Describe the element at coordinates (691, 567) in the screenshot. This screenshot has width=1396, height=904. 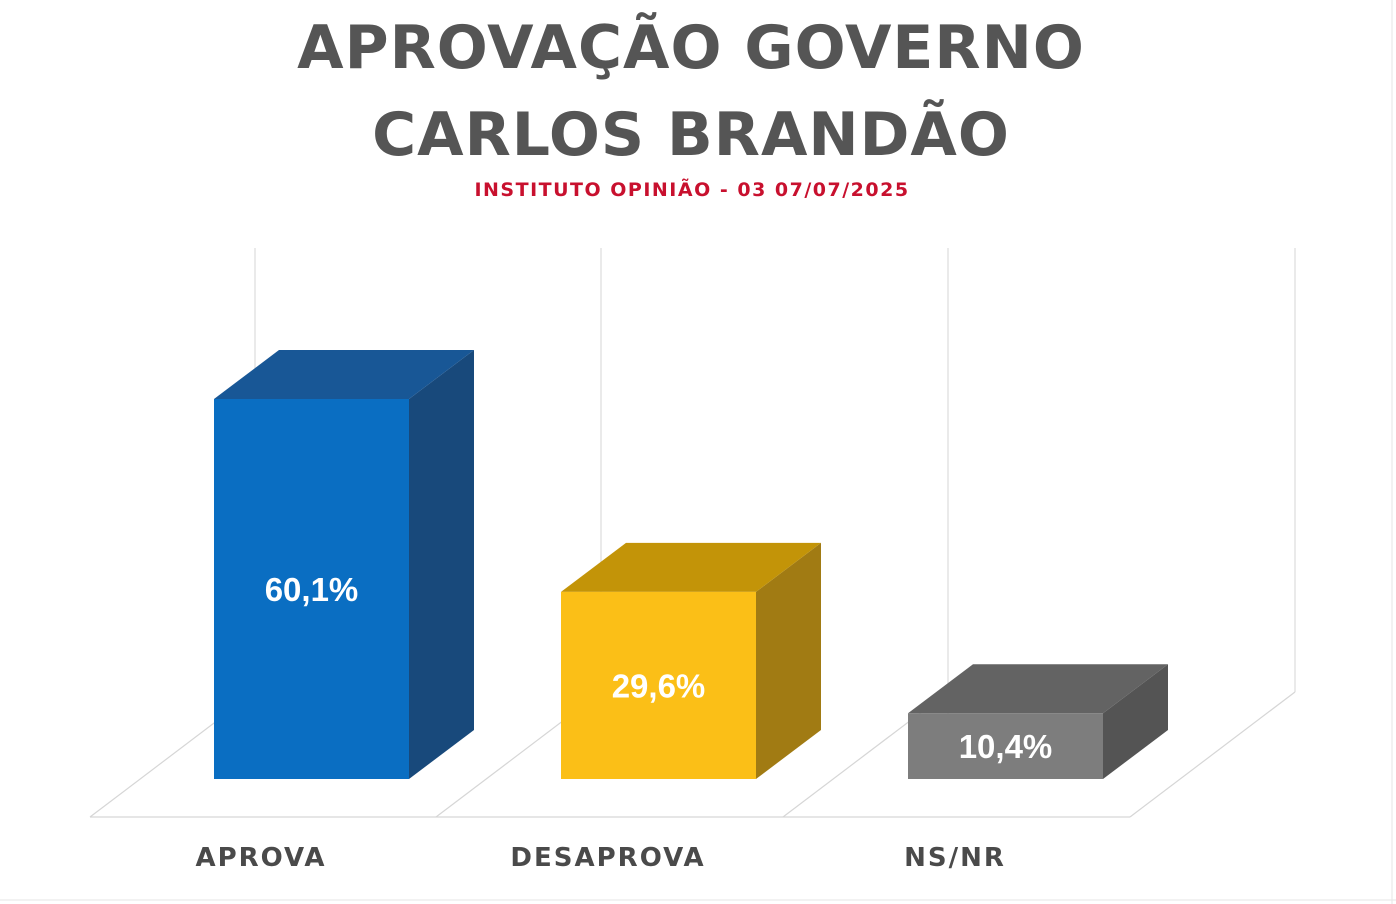
I see `bar-top-desaprova` at that location.